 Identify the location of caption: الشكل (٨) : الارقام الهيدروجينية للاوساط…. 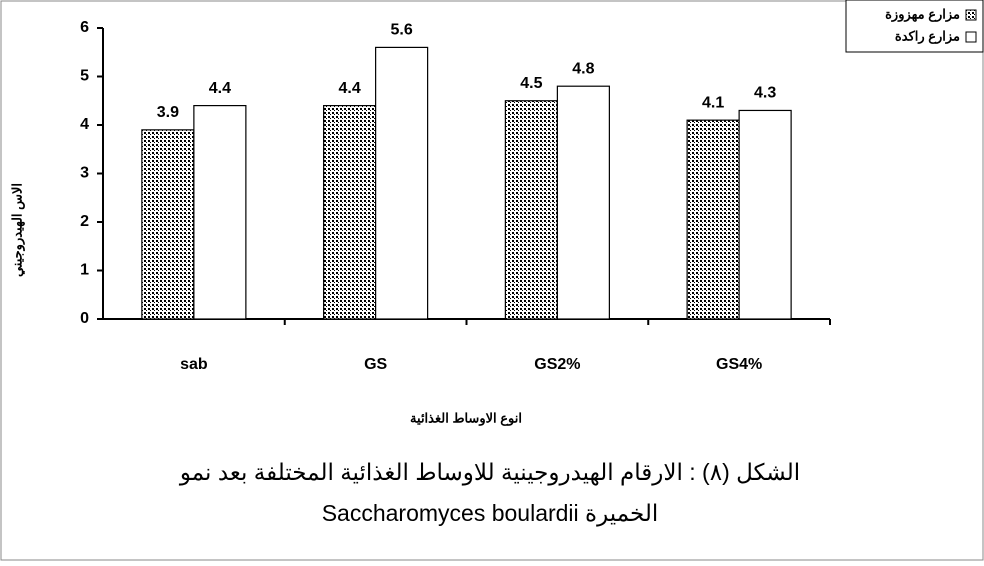
(489, 472).